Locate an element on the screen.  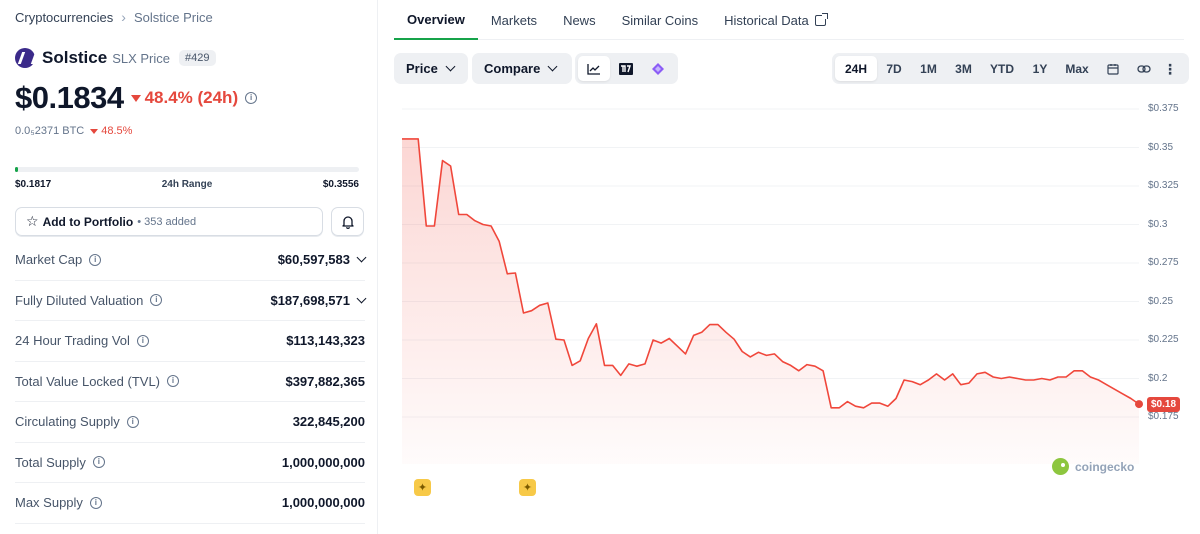
more-options-button: ⋮ is located at coordinates (1170, 68).